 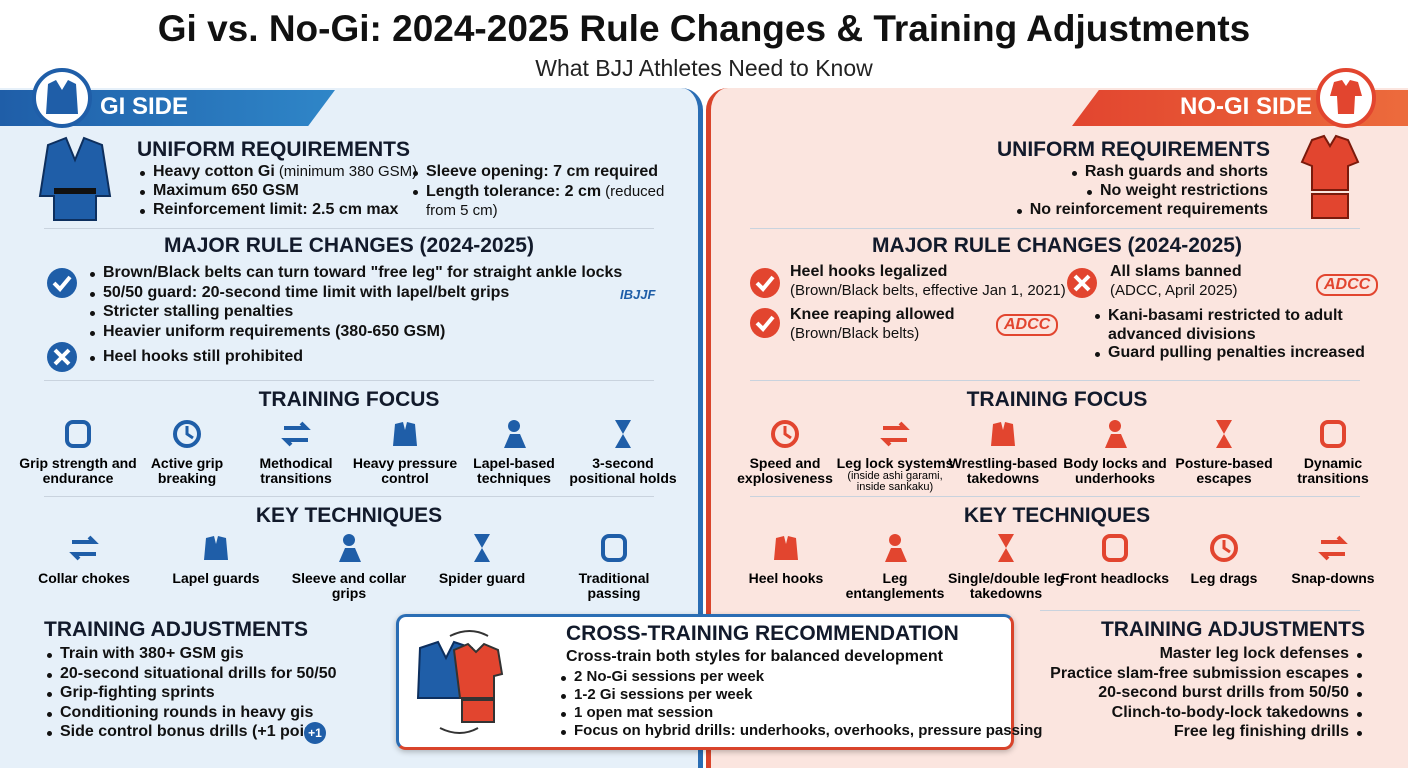 I want to click on cross-box, so click(x=705, y=682).